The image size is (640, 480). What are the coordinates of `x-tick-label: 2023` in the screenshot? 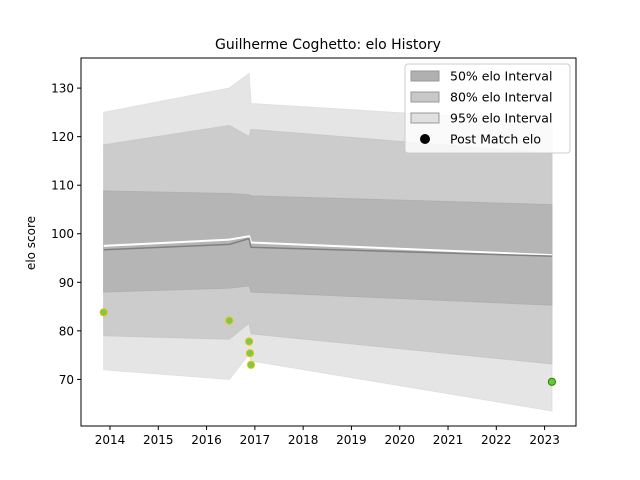 It's located at (544, 440).